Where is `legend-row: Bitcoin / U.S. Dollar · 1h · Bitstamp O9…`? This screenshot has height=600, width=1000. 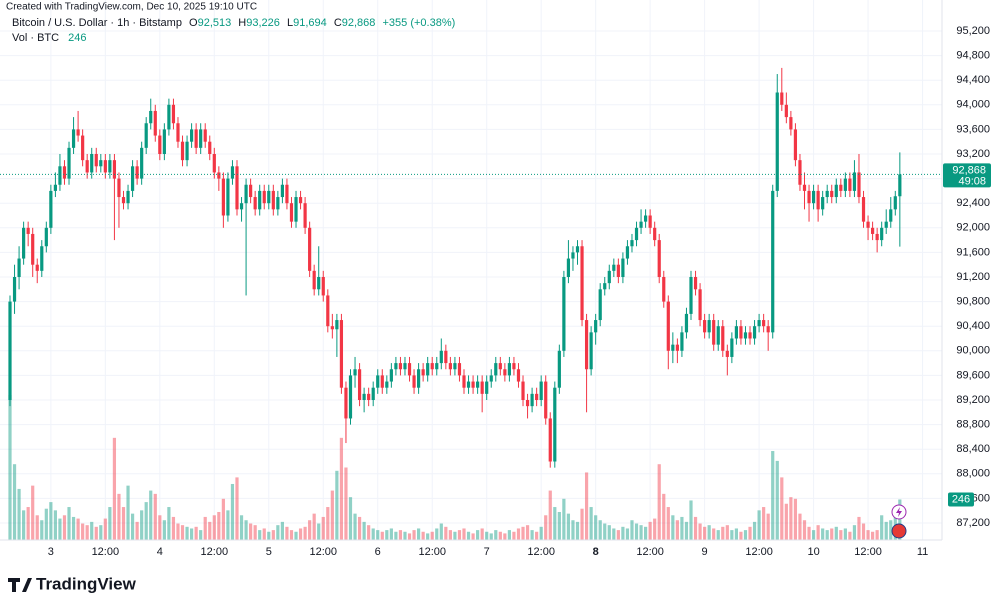 legend-row: Bitcoin / U.S. Dollar · 1h · Bitstamp O9… is located at coordinates (233, 23).